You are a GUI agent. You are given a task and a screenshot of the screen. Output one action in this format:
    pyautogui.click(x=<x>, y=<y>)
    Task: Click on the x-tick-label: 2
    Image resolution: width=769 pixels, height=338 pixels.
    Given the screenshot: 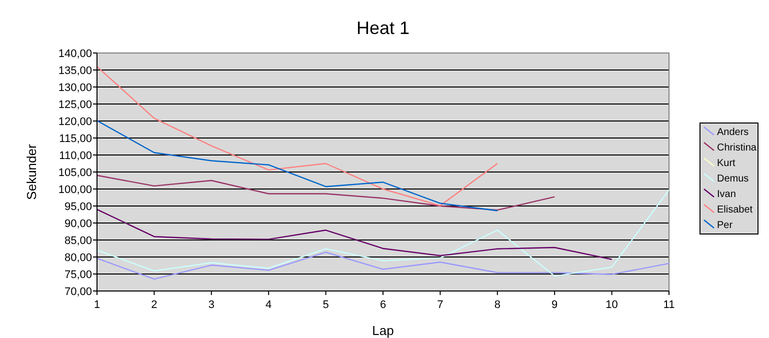 What is the action you would take?
    pyautogui.click(x=154, y=305)
    